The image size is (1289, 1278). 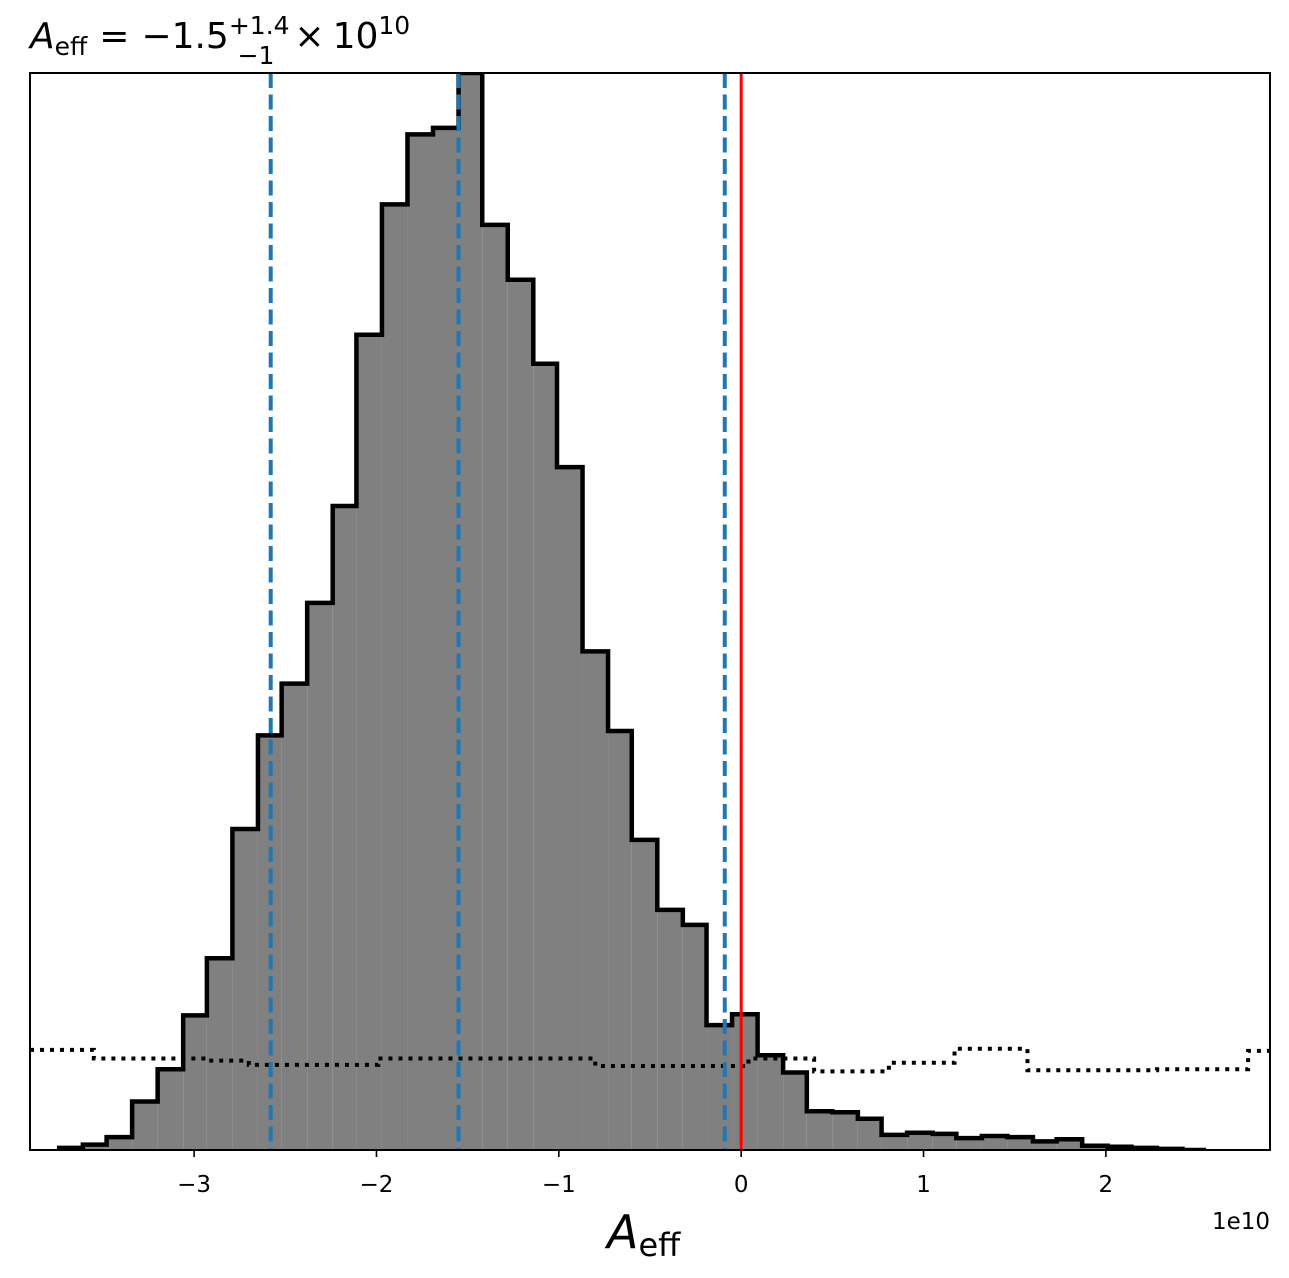 I want to click on title-lower-error: −1, so click(x=256, y=55).